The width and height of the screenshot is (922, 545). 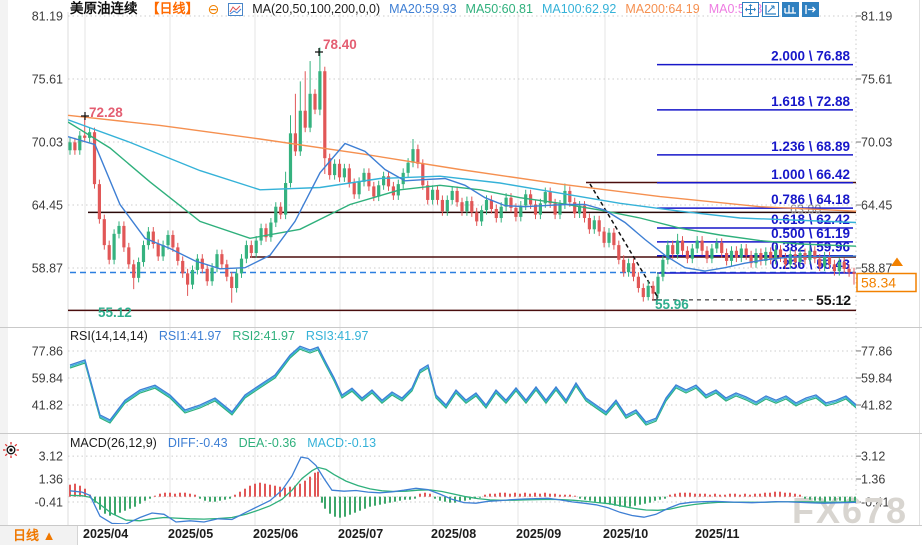 I want to click on rsi3-line, so click(x=462, y=386).